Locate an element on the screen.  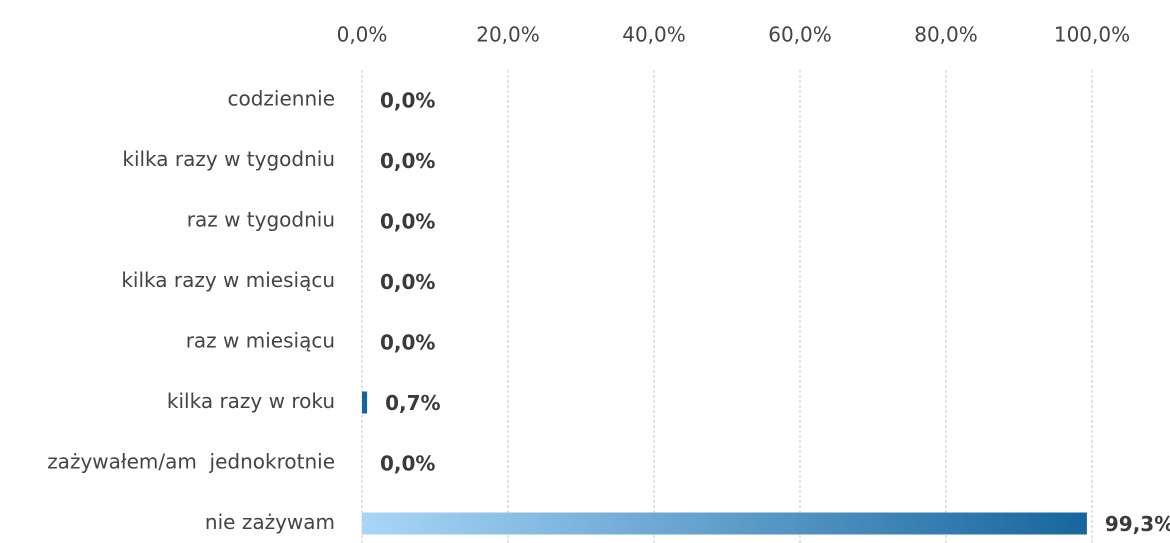
category-label: codziennie is located at coordinates (282, 99).